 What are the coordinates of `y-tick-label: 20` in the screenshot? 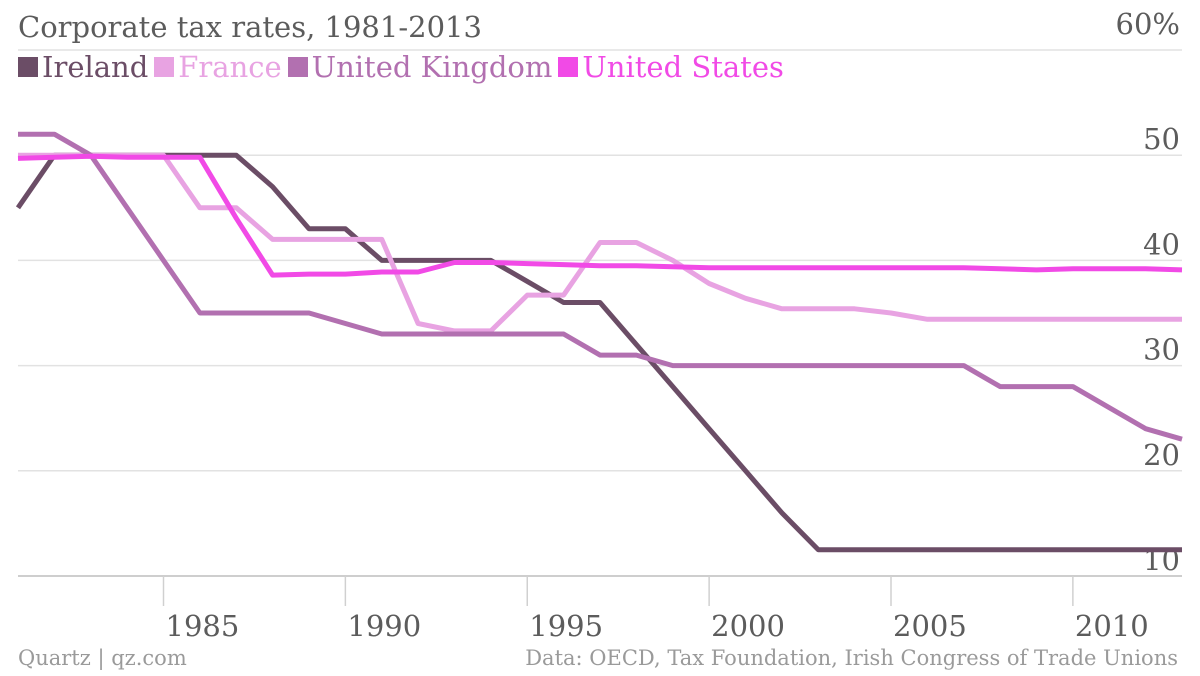 It's located at (1161, 455).